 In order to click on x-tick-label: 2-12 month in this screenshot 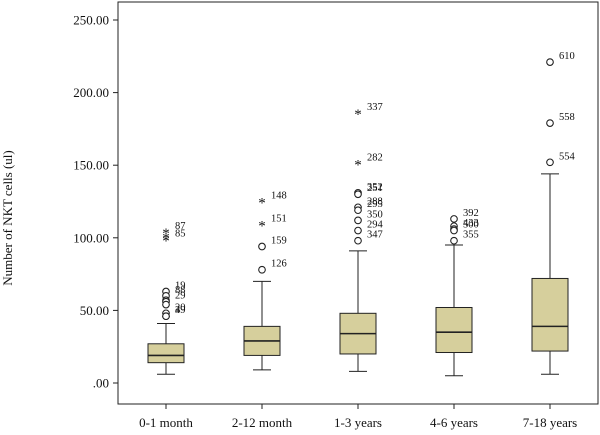, I will do `click(262, 422)`.